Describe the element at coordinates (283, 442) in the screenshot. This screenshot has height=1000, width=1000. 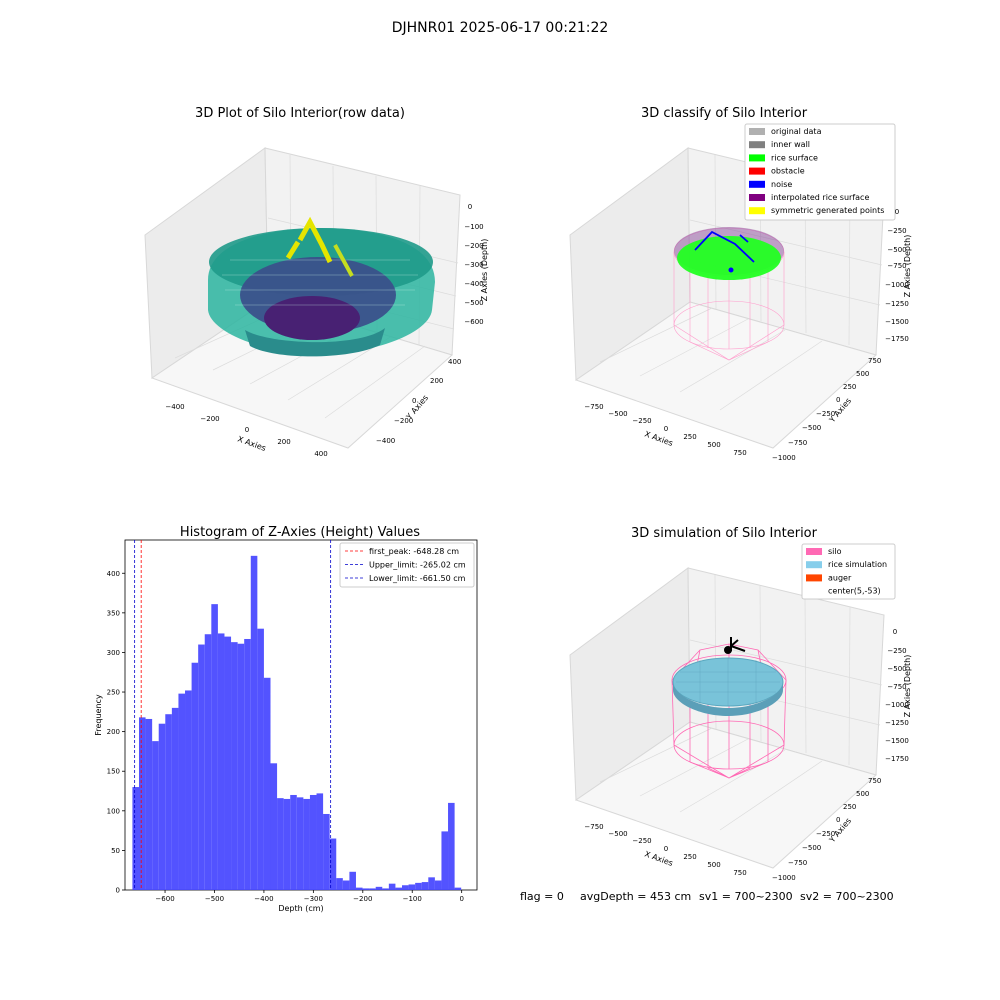
I see `raw-xtick: 200` at that location.